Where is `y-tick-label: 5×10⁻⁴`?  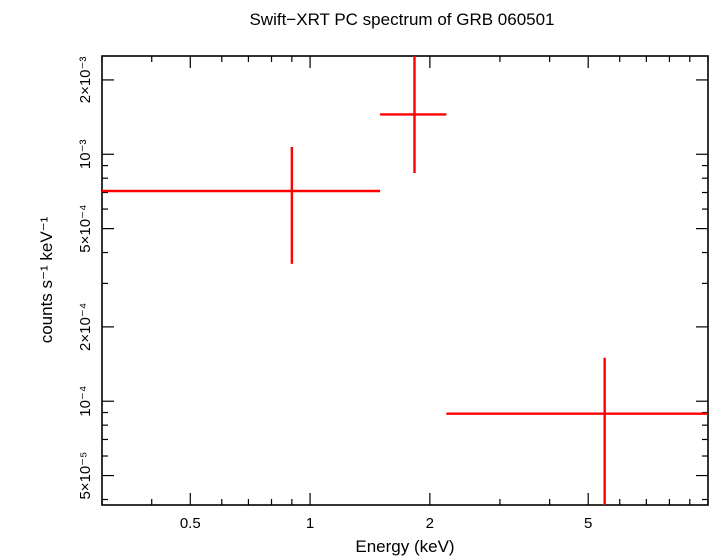 y-tick-label: 5×10⁻⁴ is located at coordinates (85, 229).